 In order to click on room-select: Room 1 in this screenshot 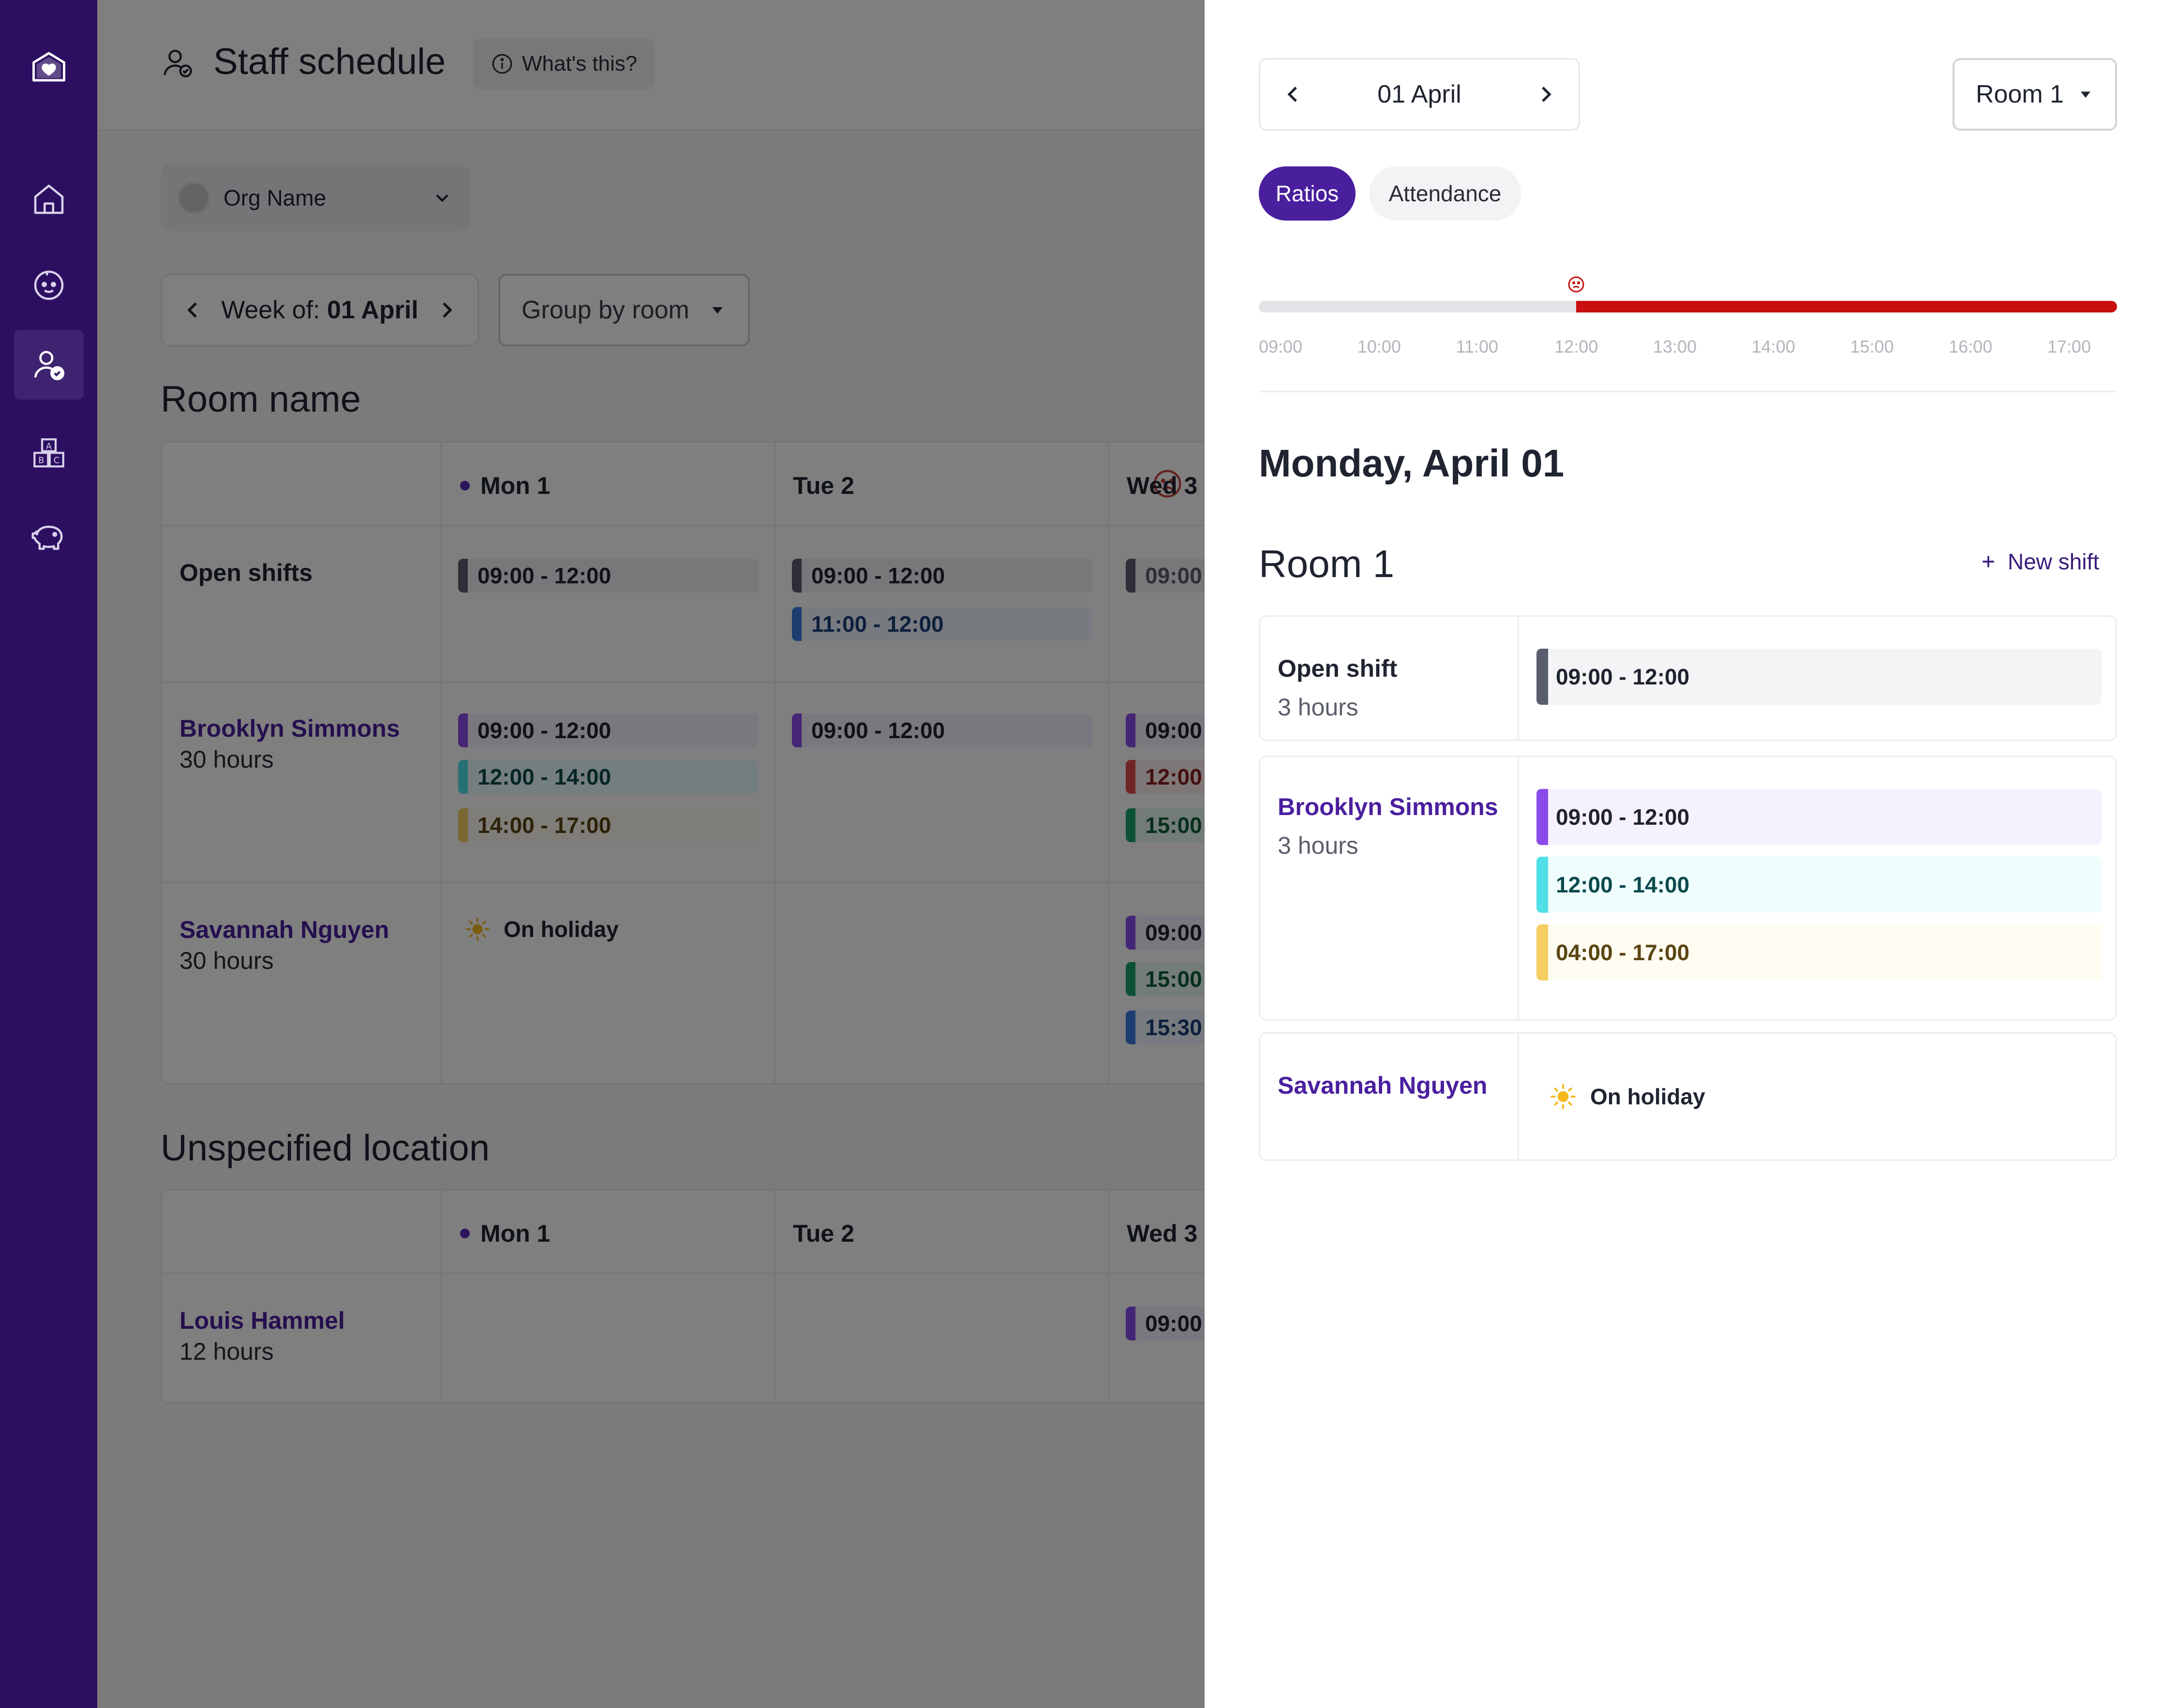, I will do `click(2035, 94)`.